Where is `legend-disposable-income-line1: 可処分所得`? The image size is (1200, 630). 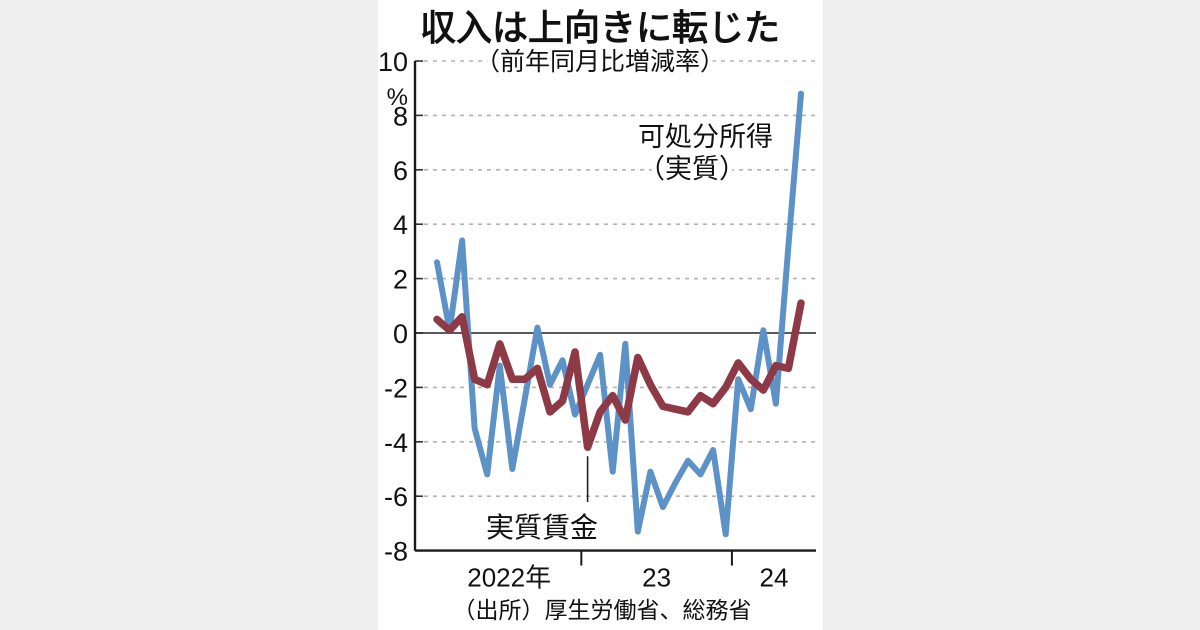 legend-disposable-income-line1: 可処分所得 is located at coordinates (705, 137).